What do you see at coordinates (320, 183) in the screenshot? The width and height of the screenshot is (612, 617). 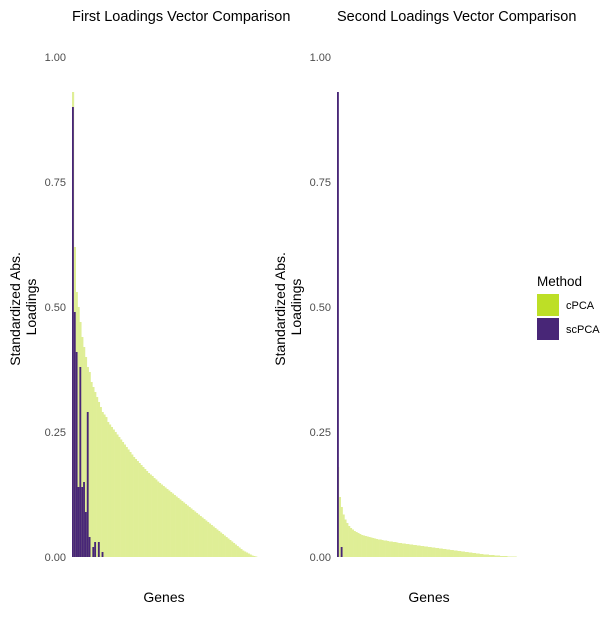 I see `y-tick-label: 0.75` at bounding box center [320, 183].